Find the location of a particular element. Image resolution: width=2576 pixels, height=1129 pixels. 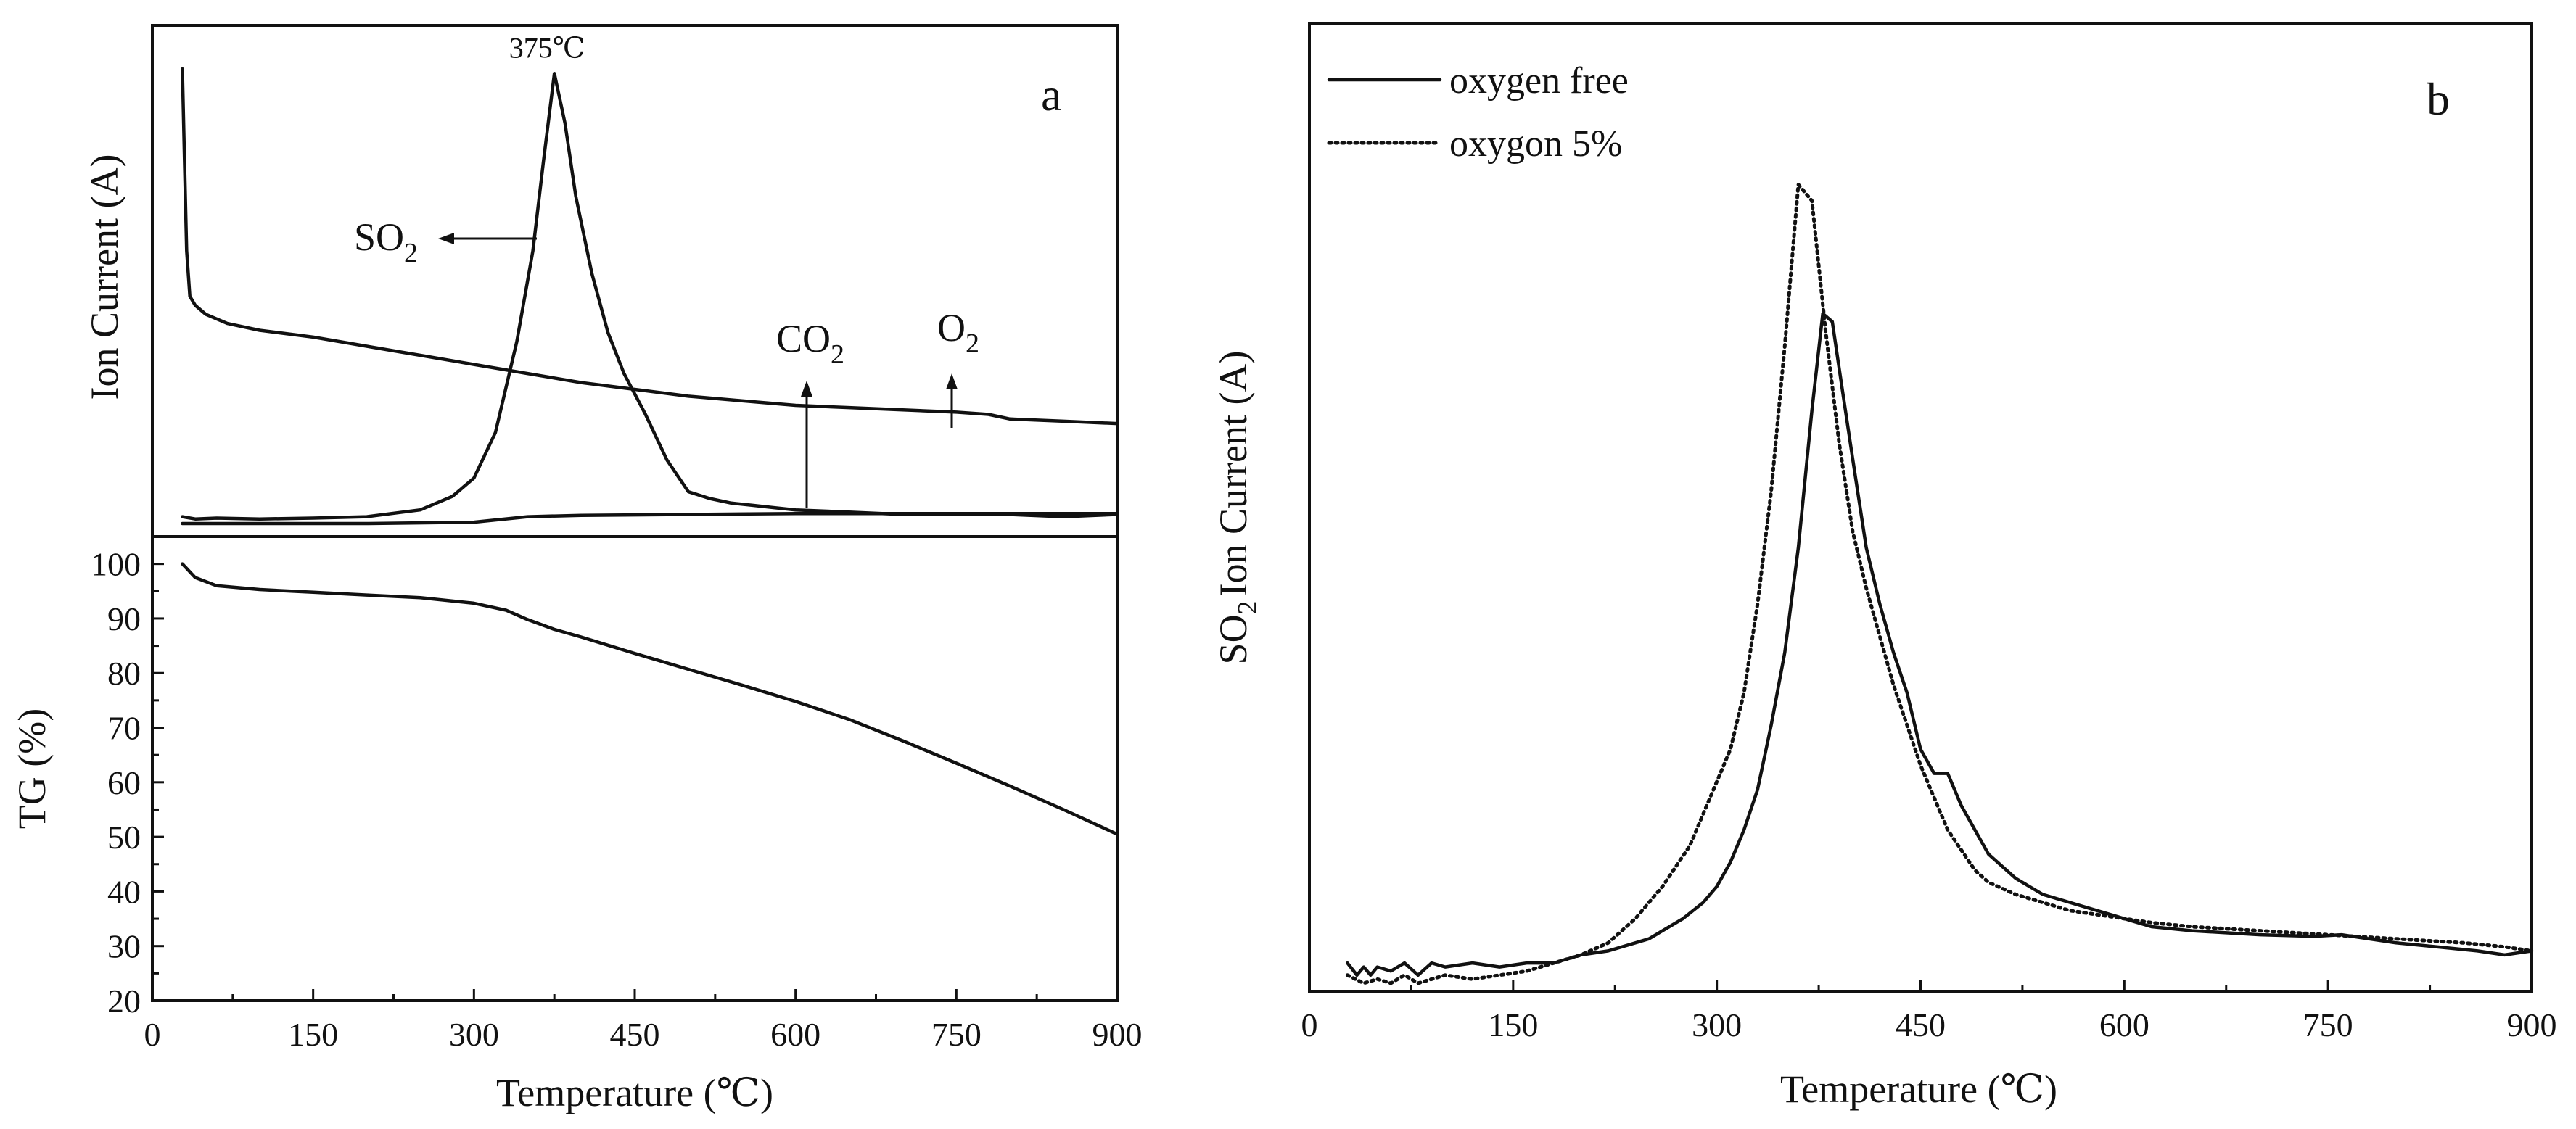

tg-y-ticks: 20 30 40 50 60 70 80 90 100 is located at coordinates (127, 783).